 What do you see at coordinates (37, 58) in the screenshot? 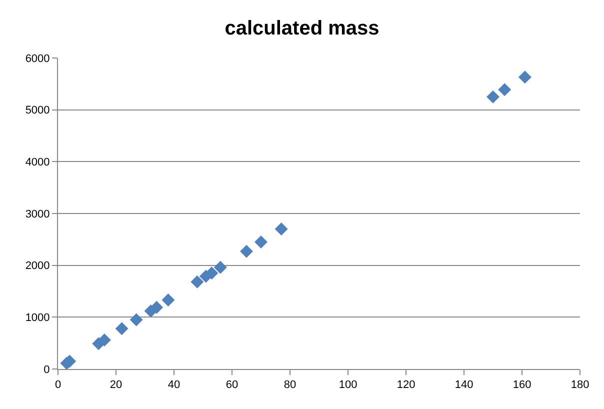
I see `y-tick-label: 6000` at bounding box center [37, 58].